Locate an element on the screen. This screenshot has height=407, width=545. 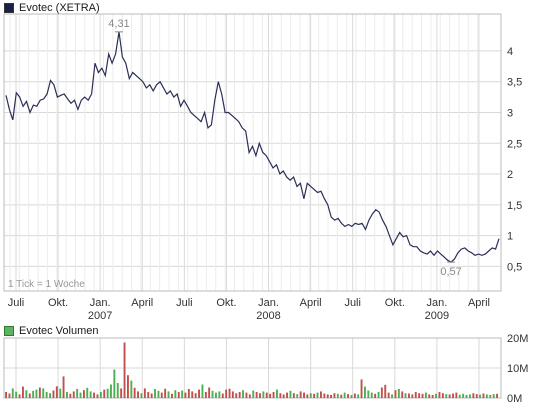
volume-legend-label: Evotec Volumen is located at coordinates (59, 331).